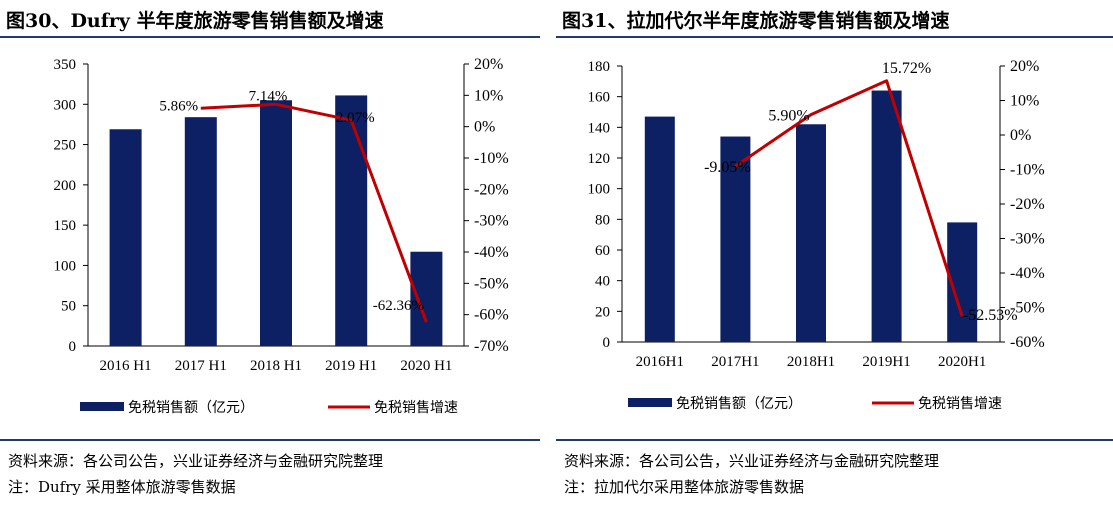  I want to click on x-tick-label: 2019H1, so click(886, 362).